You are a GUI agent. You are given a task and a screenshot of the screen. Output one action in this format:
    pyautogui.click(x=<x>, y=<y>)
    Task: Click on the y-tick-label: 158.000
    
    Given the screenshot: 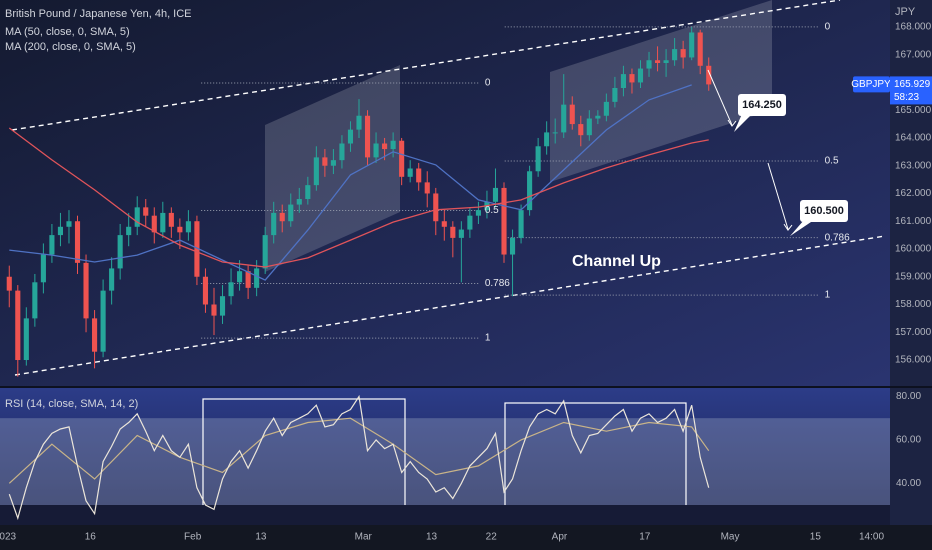 What is the action you would take?
    pyautogui.click(x=913, y=304)
    